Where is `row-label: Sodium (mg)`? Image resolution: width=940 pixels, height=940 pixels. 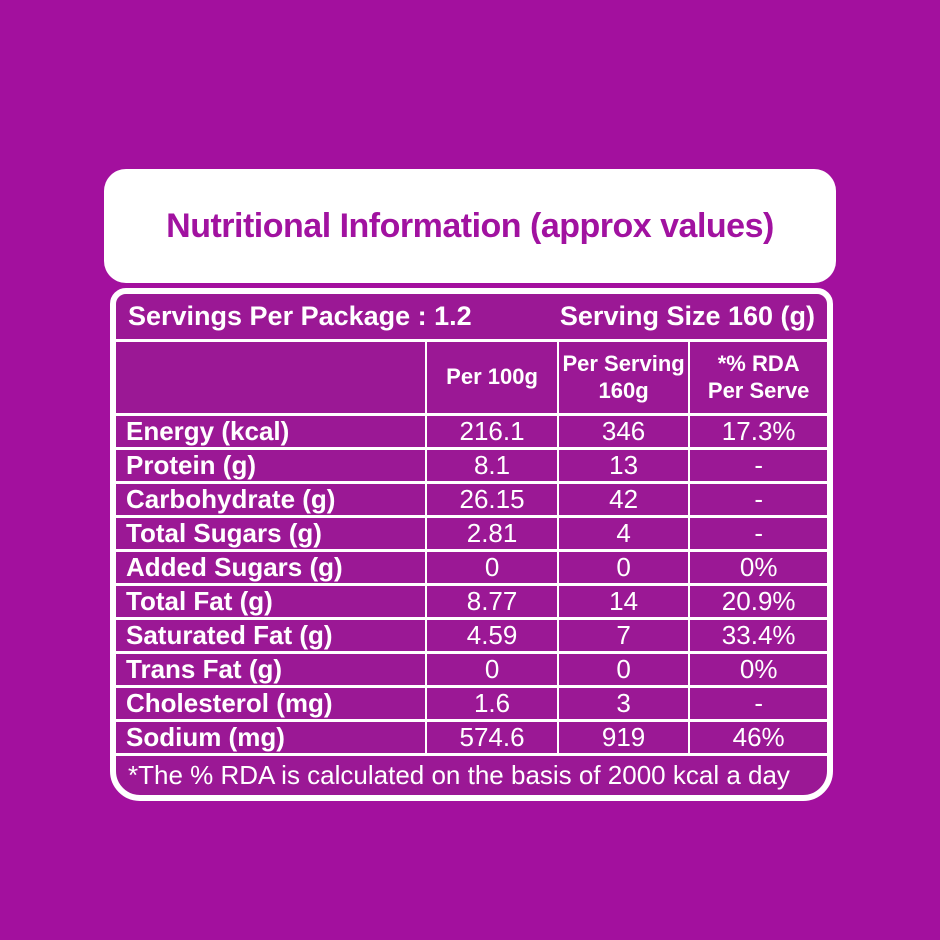 row-label: Sodium (mg) is located at coordinates (205, 737).